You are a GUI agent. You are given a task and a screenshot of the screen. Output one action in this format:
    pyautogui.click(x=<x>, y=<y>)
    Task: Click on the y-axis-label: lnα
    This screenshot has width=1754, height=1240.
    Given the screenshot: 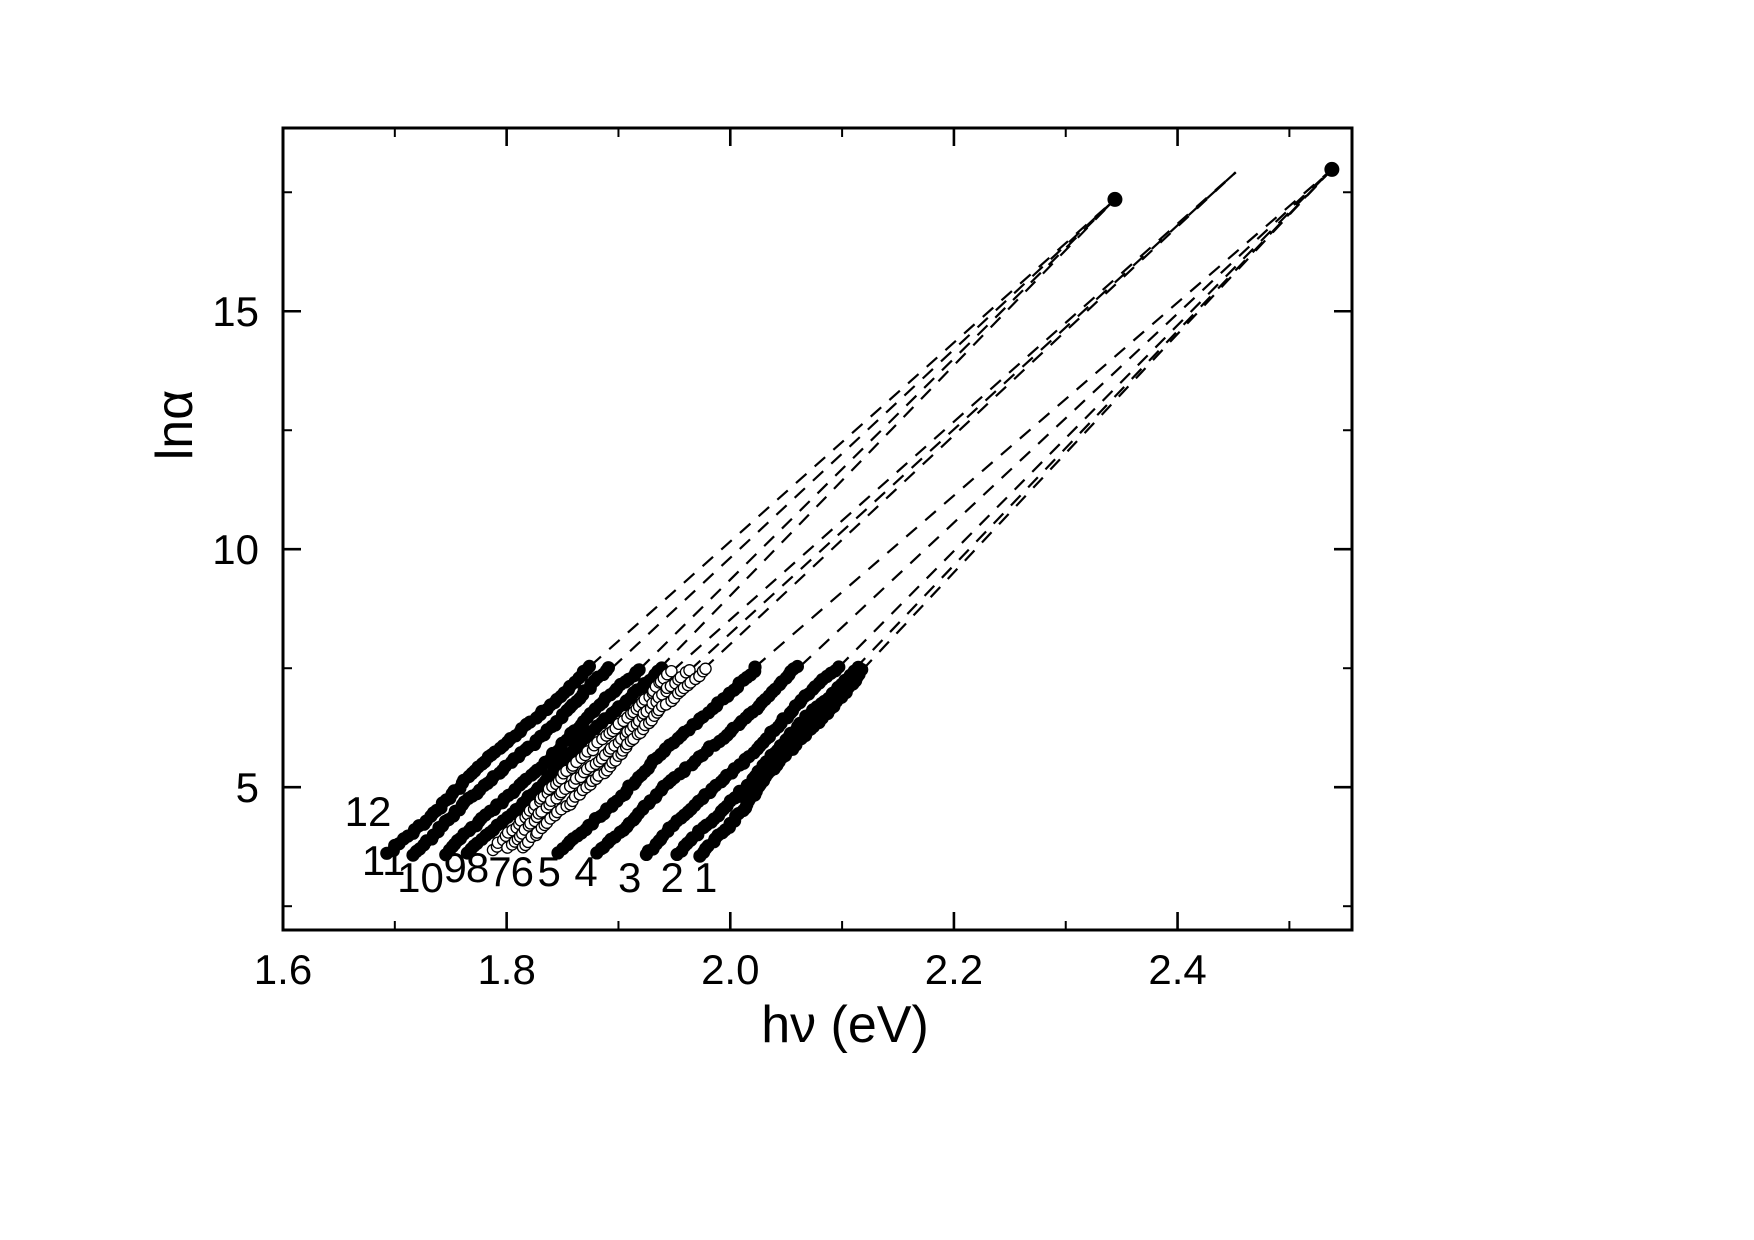 What is the action you would take?
    pyautogui.click(x=175, y=425)
    